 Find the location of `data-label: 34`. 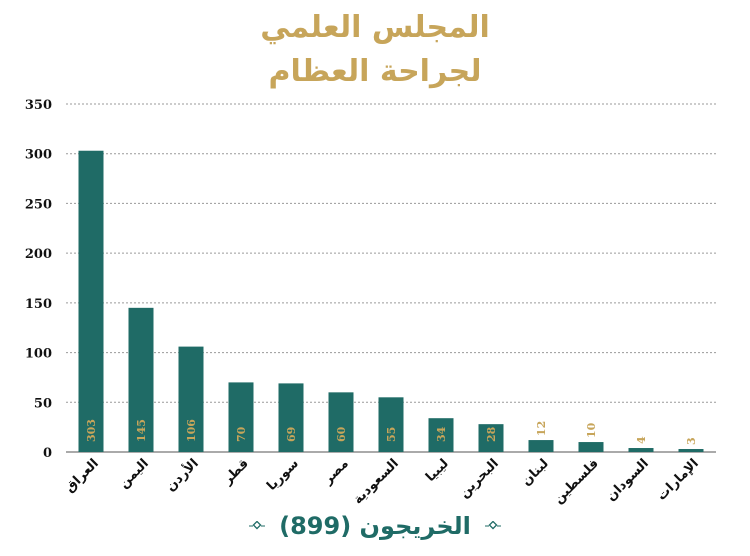

data-label: 34 is located at coordinates (441, 434).